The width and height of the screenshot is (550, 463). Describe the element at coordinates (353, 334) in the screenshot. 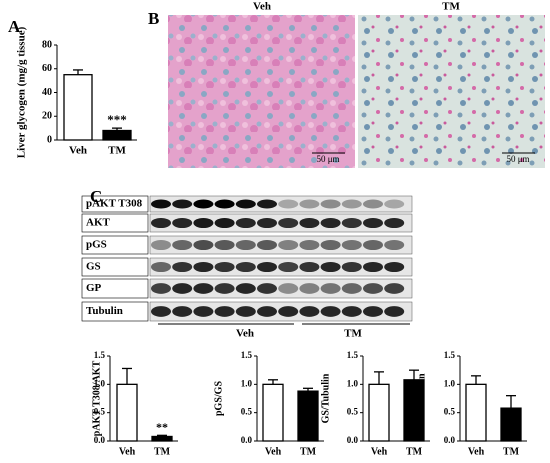

I see `group-label: TM` at that location.